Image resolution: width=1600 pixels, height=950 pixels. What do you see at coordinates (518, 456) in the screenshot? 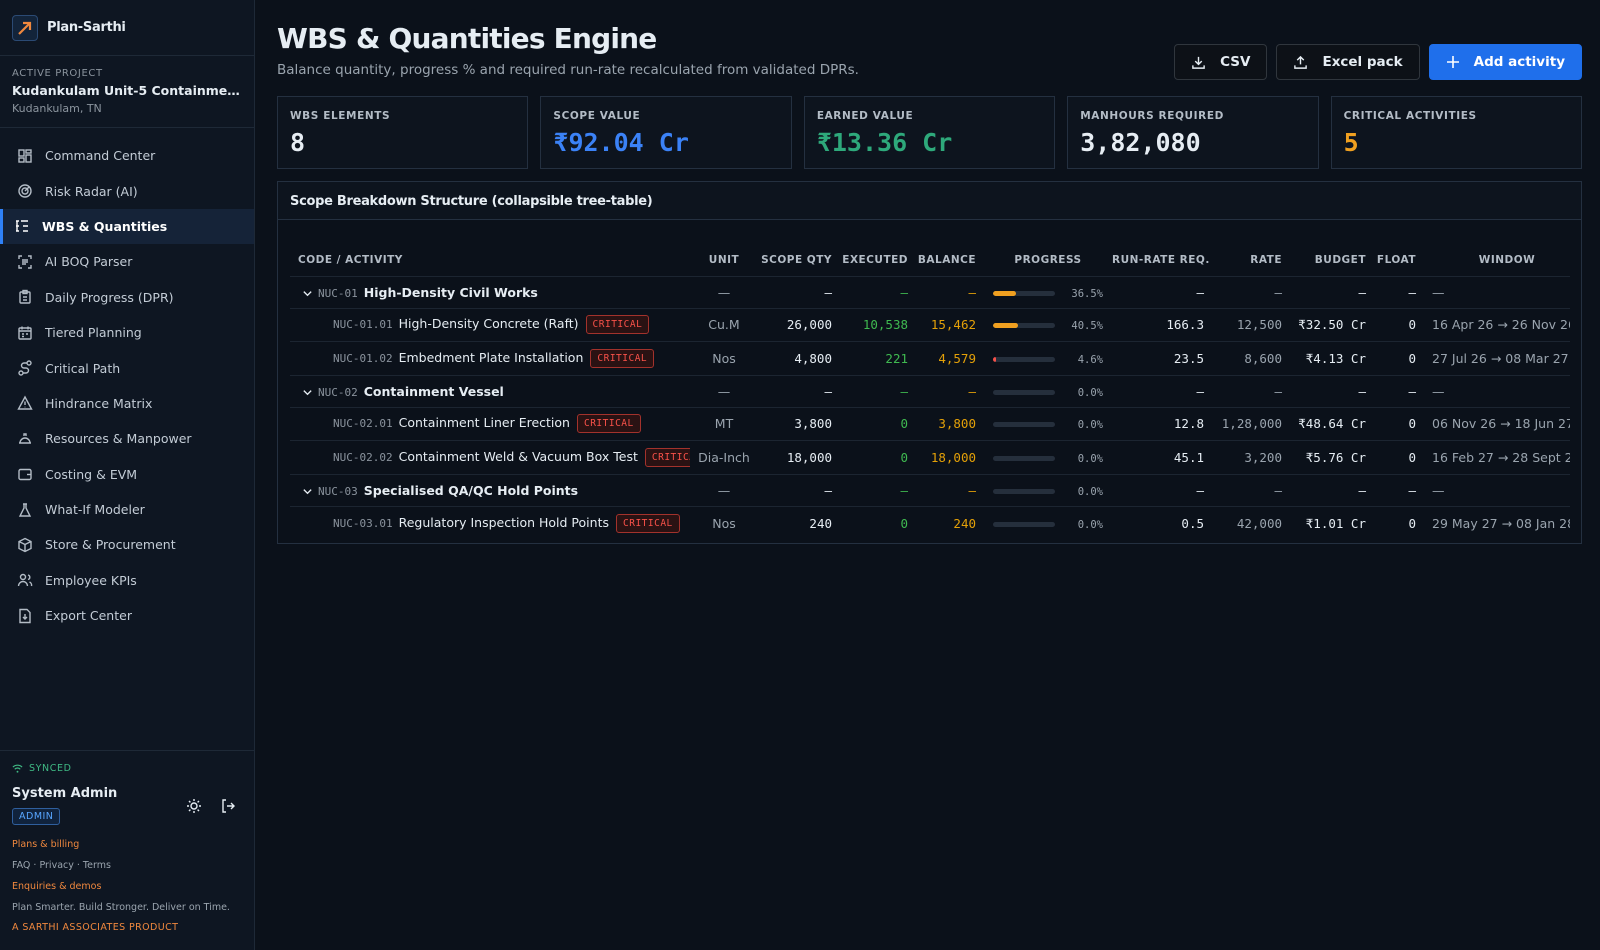
I see `activity-name: Containment Weld & Vacuum Box Test` at bounding box center [518, 456].